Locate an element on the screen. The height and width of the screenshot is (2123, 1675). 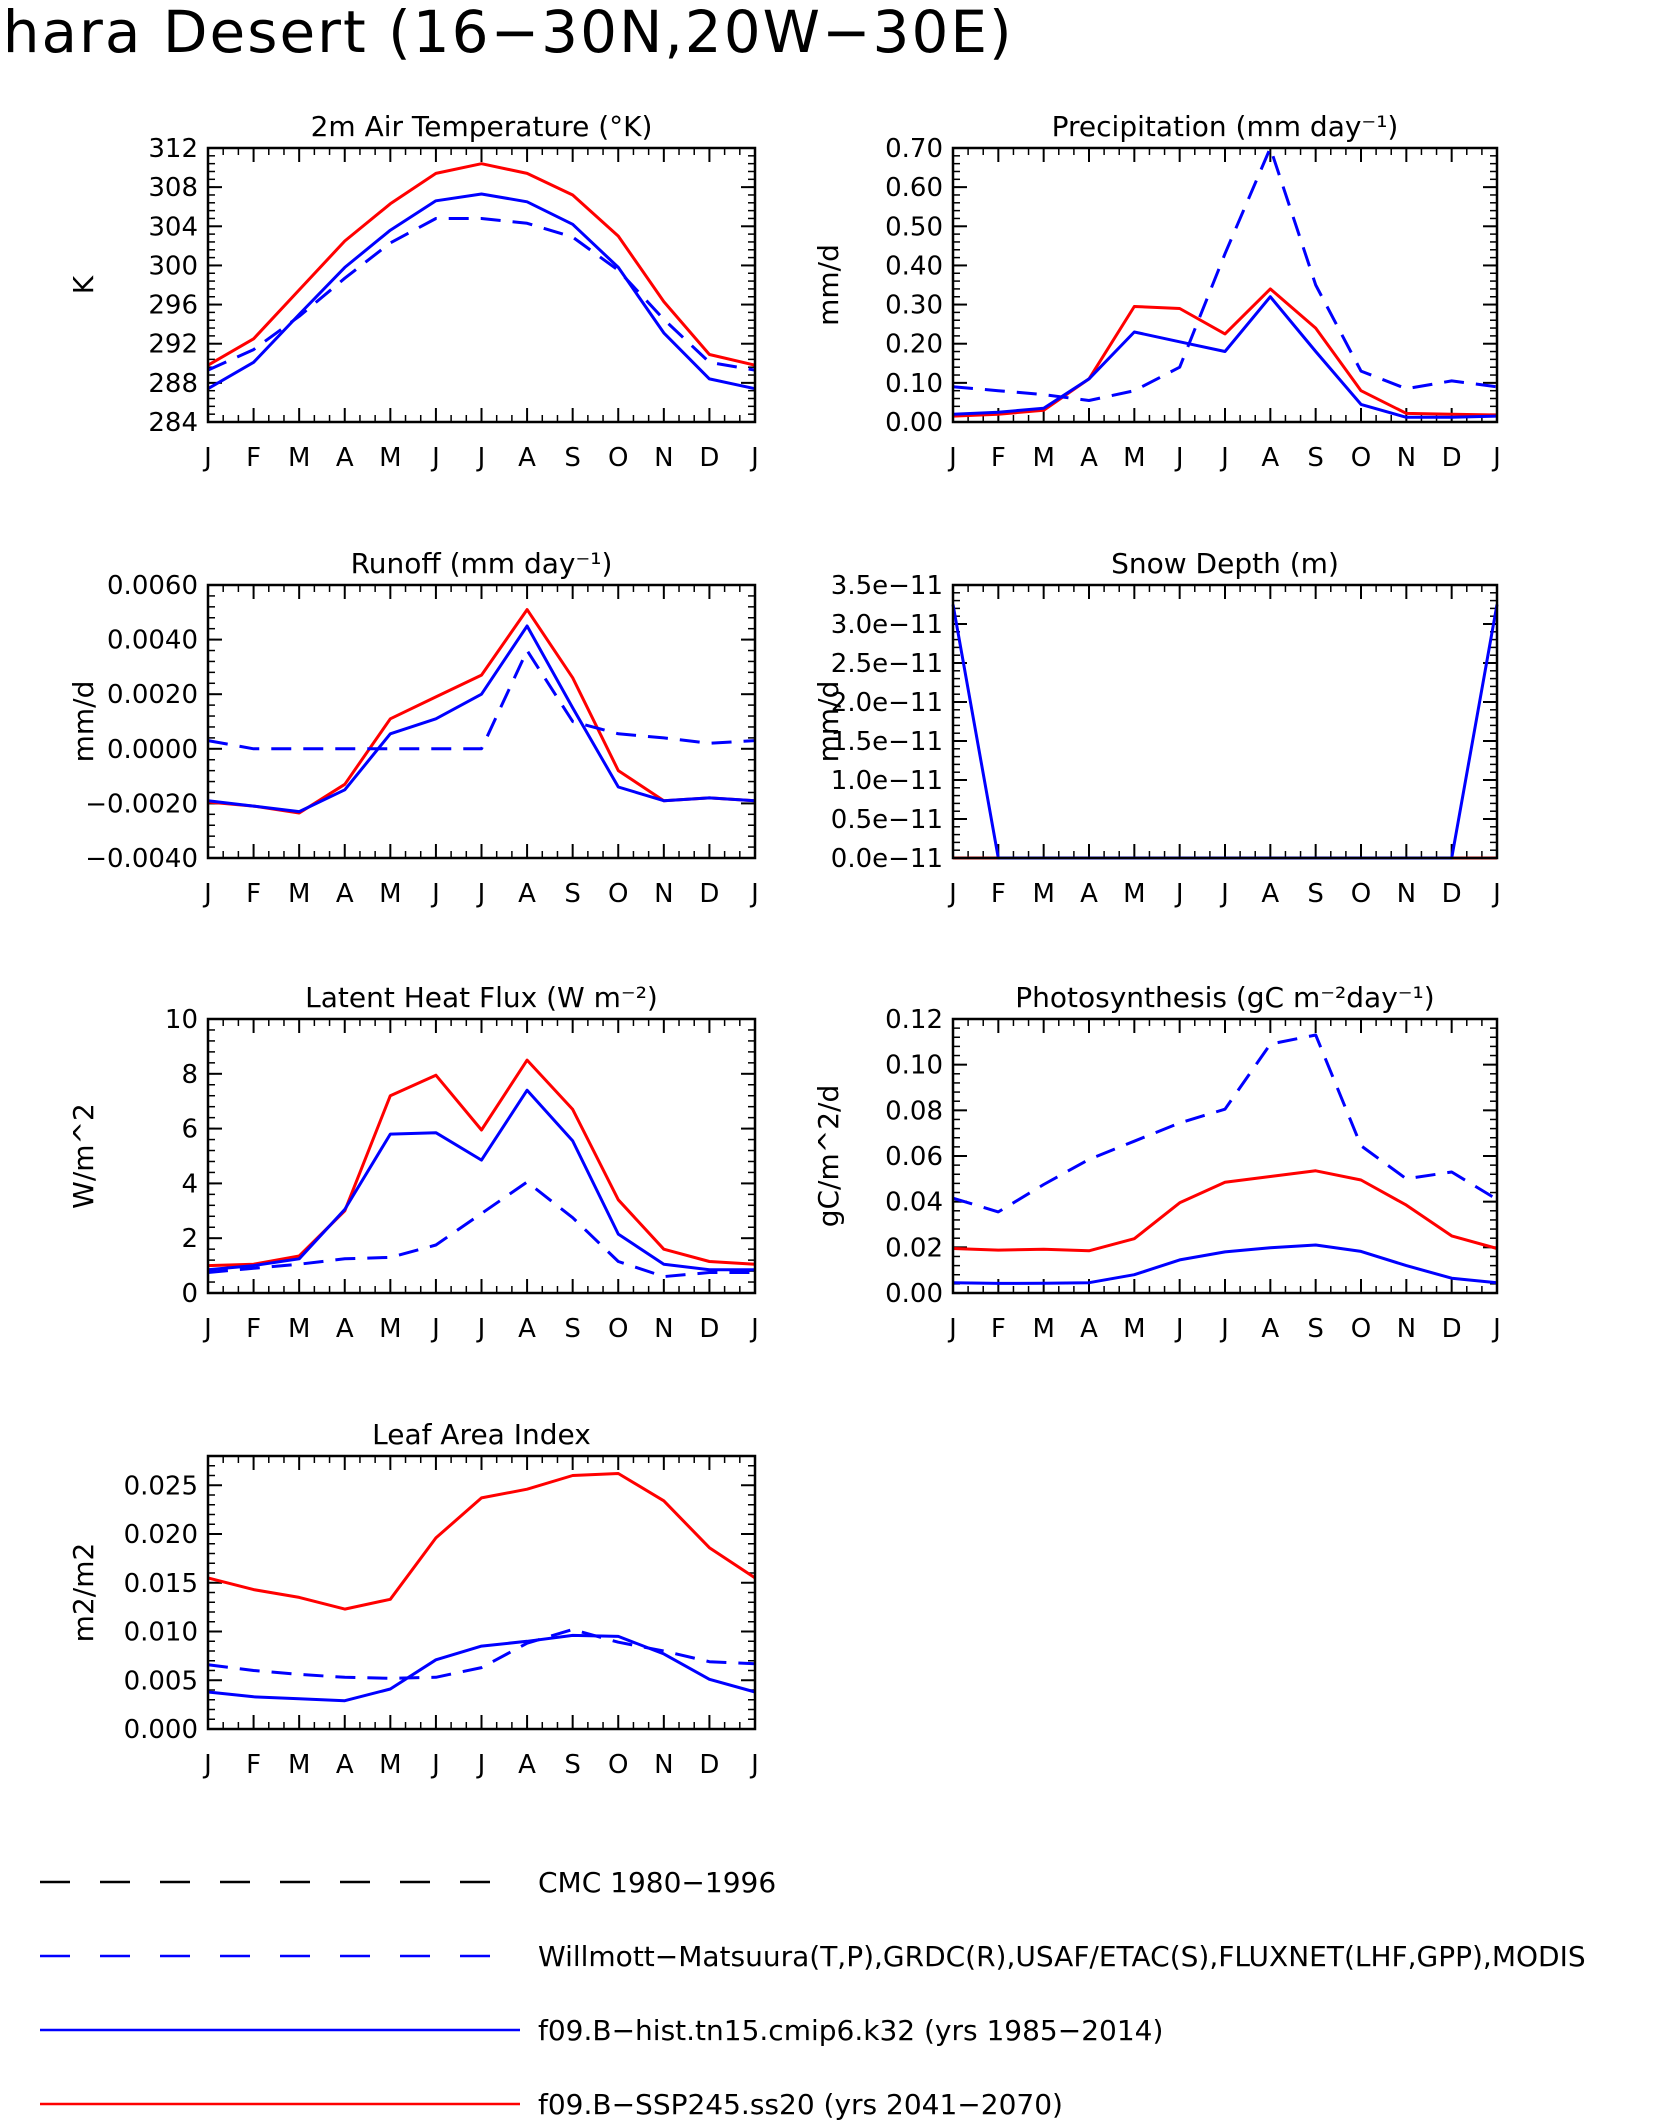
y-tick-label: 0.20 is located at coordinates (914, 345).